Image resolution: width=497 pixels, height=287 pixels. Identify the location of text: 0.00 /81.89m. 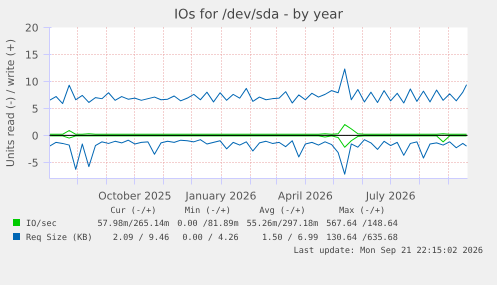
(208, 225).